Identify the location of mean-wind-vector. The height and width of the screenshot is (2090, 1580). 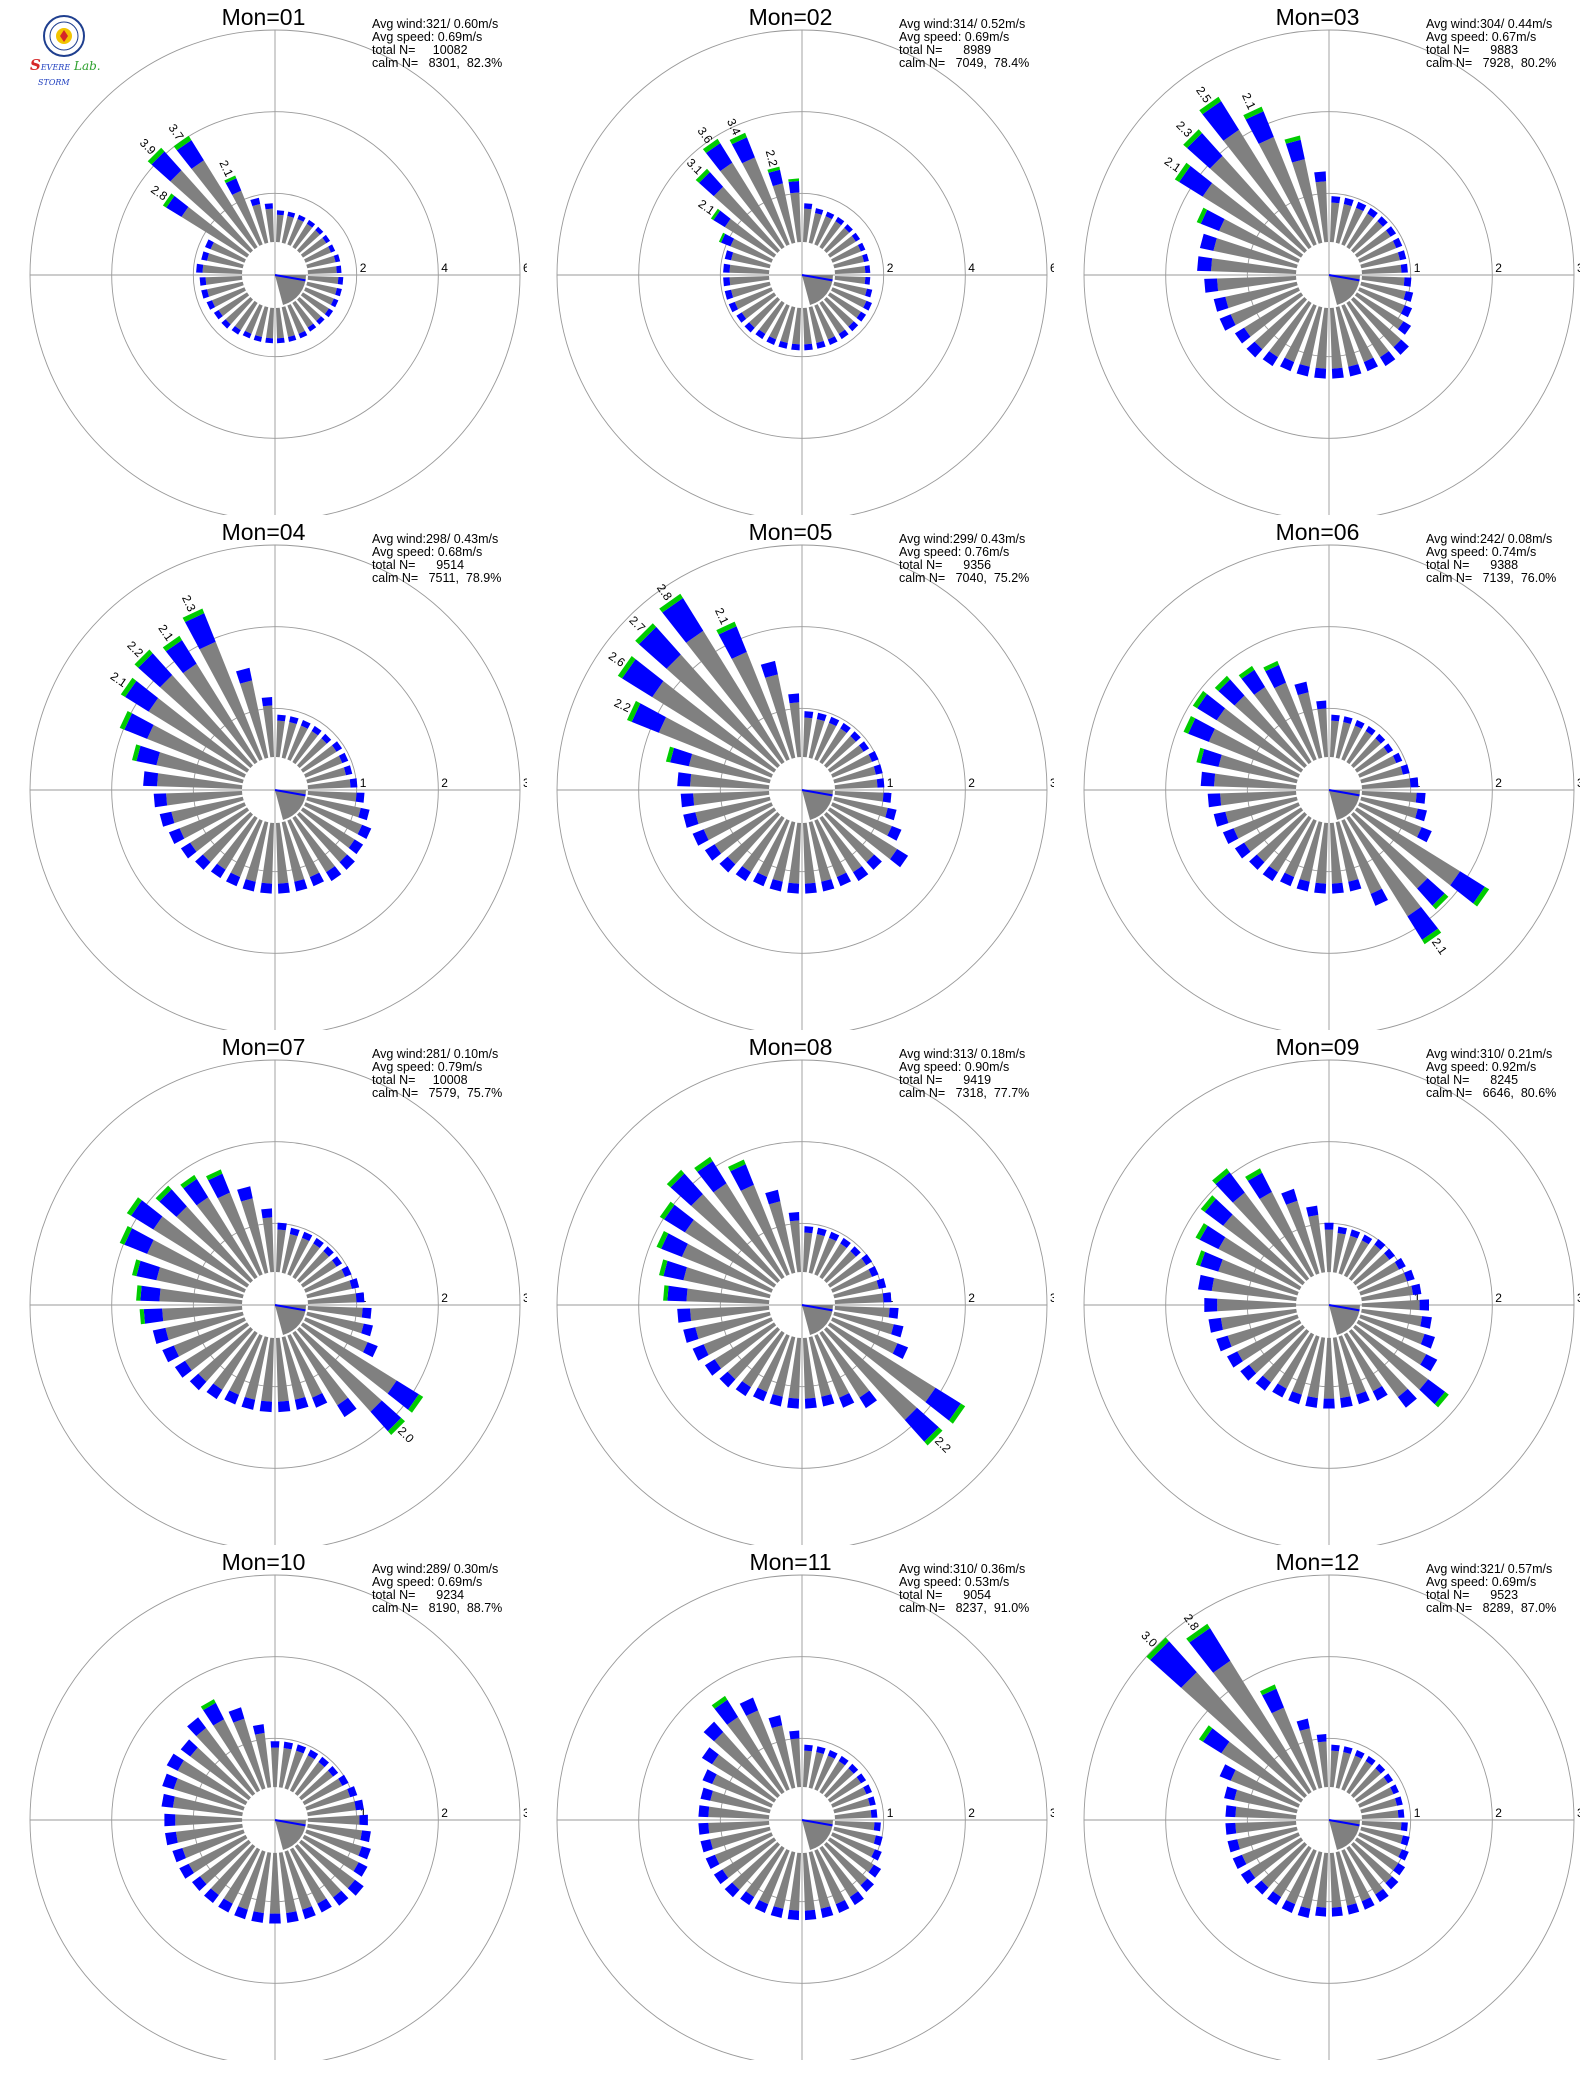
(290, 793).